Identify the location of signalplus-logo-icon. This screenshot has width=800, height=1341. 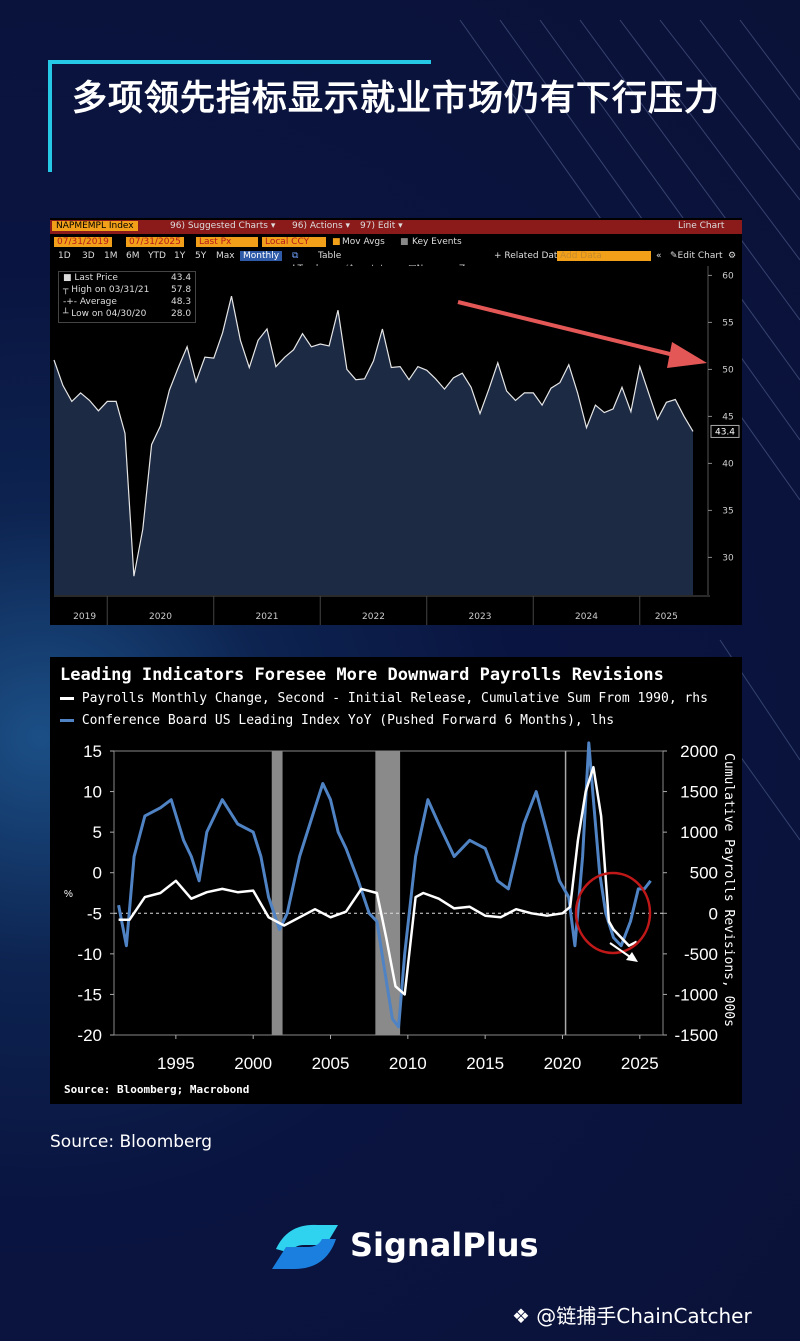
(305, 1246).